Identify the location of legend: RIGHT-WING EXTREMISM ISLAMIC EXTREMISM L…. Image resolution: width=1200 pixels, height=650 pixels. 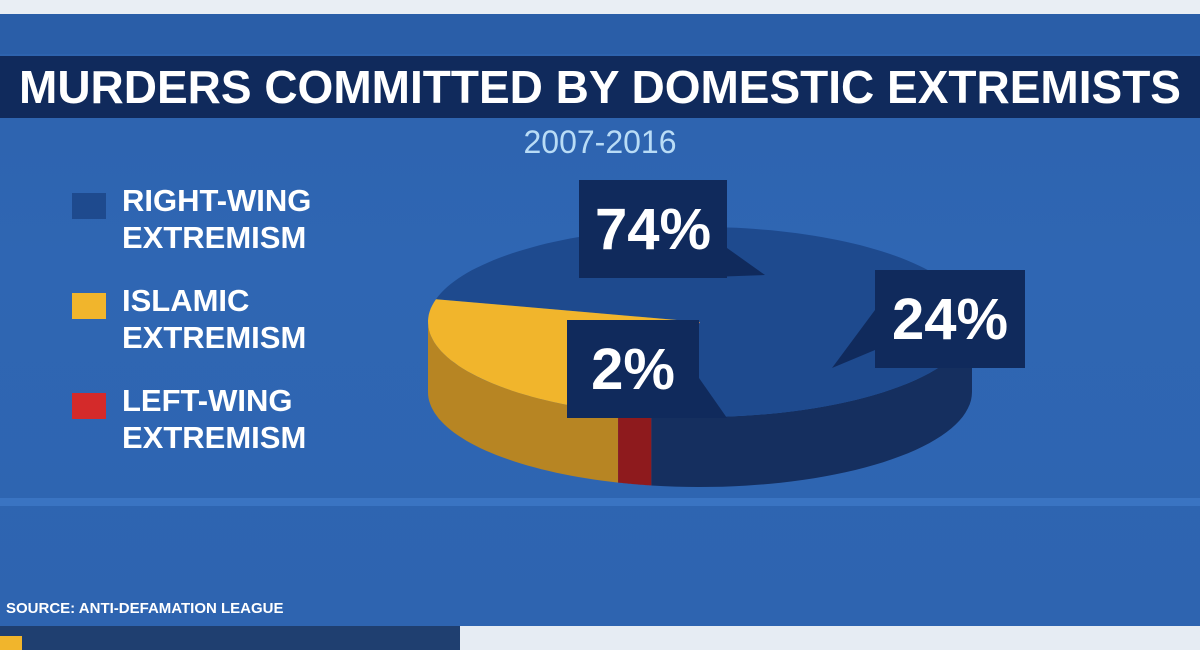
(237, 332).